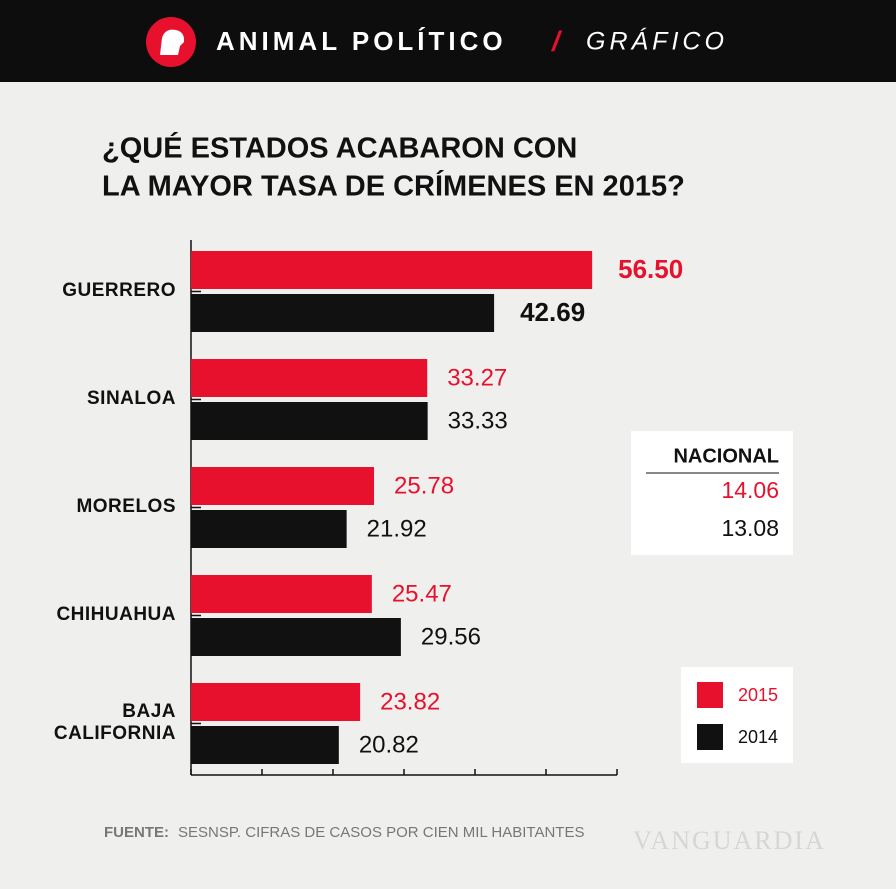 This screenshot has width=896, height=889. Describe the element at coordinates (397, 528) in the screenshot. I see `value-label: 21.92` at that location.